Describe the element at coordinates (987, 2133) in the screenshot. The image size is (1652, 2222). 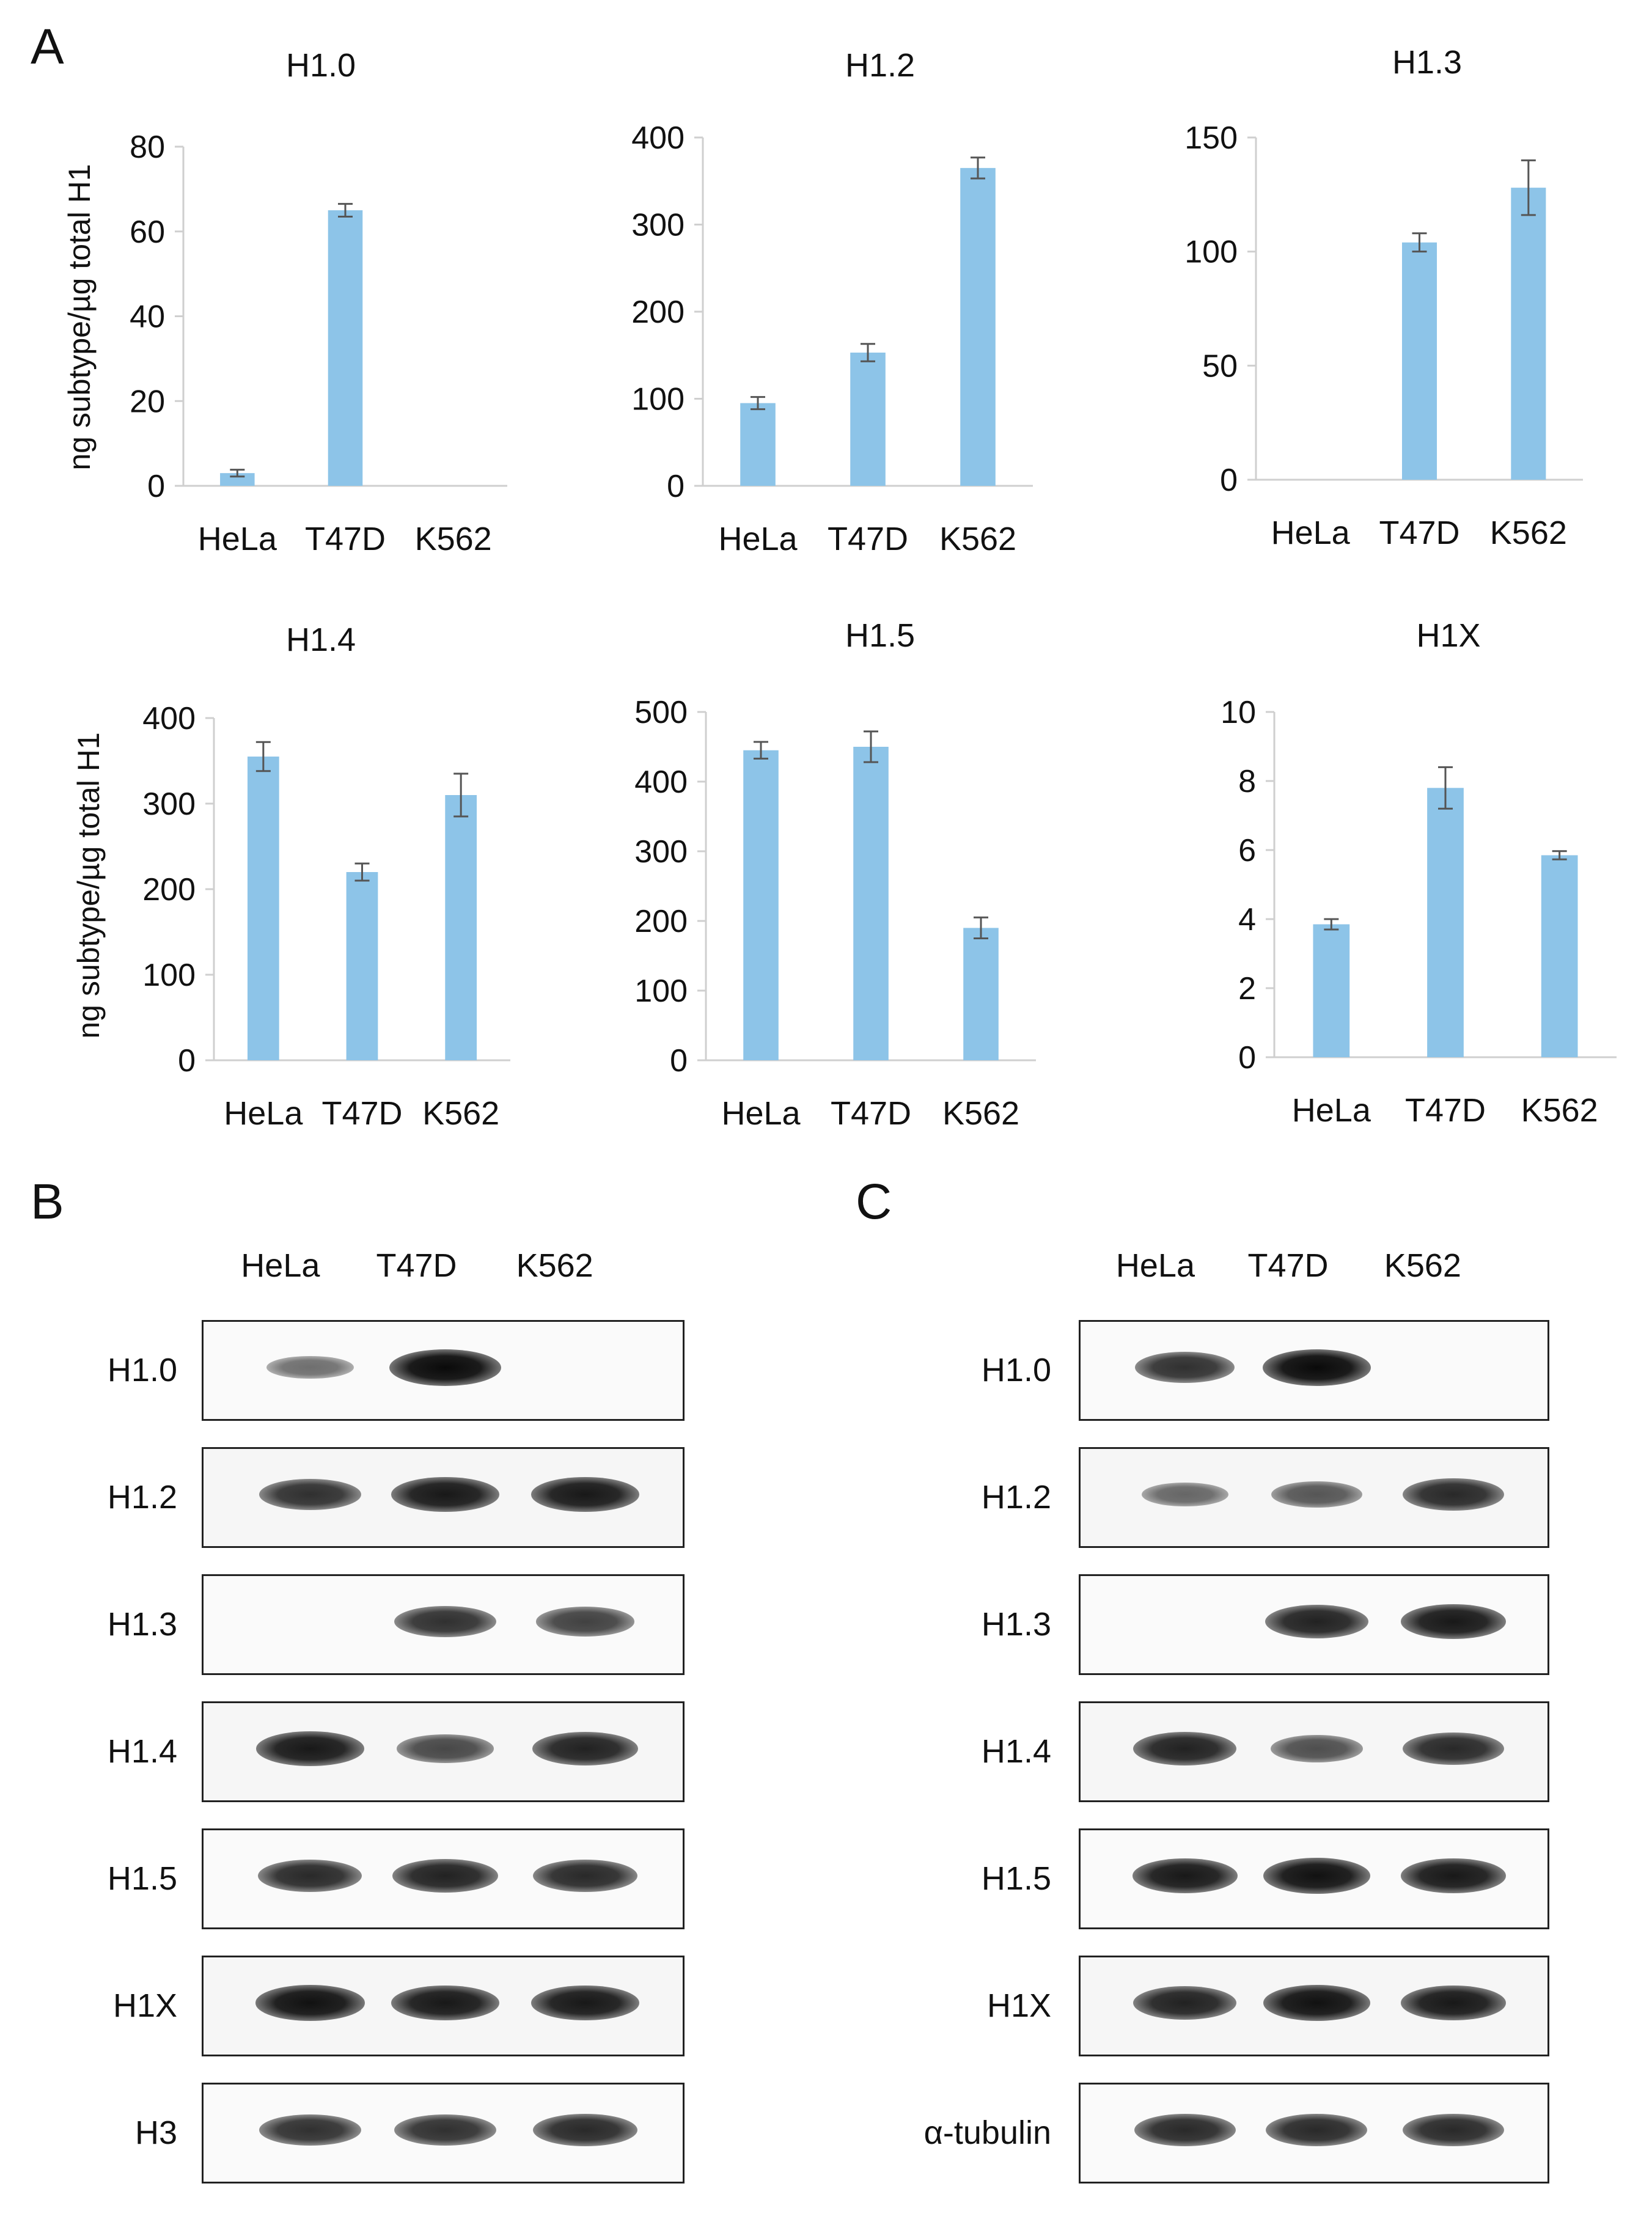
I see `blot-row-label: α-tubulin` at that location.